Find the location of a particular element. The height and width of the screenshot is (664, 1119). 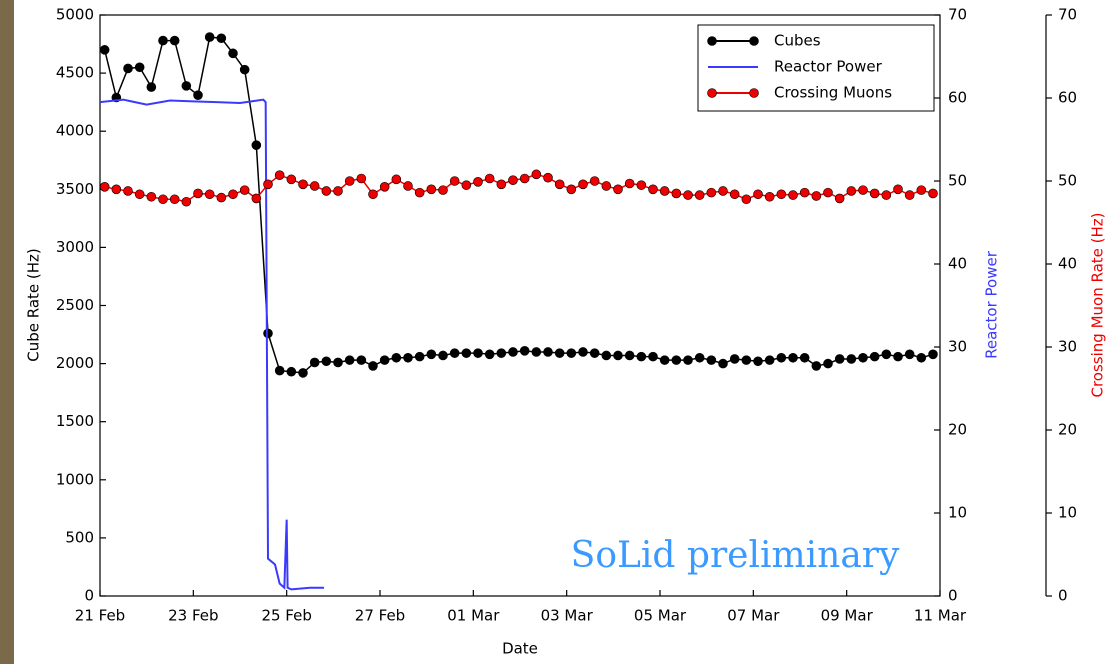

y3-tick-label: 70 is located at coordinates (1067, 15).